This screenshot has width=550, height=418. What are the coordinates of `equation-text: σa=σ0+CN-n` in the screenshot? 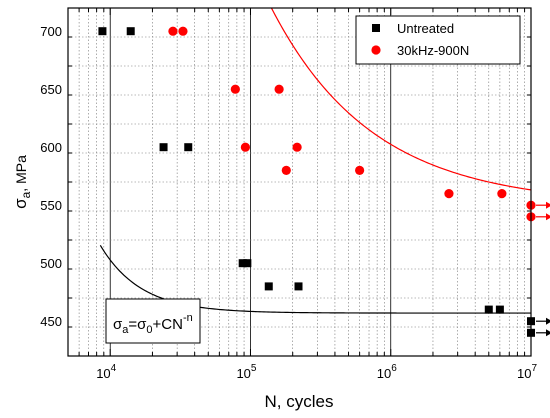 It's located at (153, 324).